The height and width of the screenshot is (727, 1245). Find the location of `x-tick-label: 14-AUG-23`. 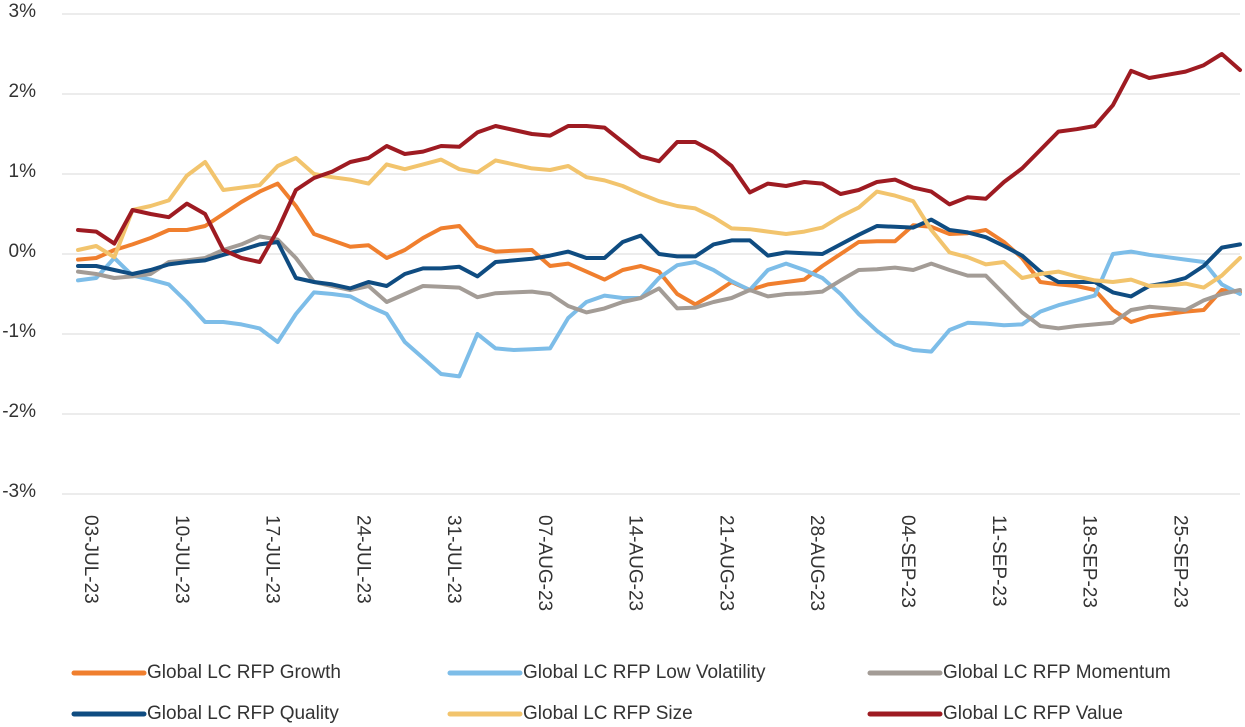

x-tick-label: 14-AUG-23 is located at coordinates (635, 563).